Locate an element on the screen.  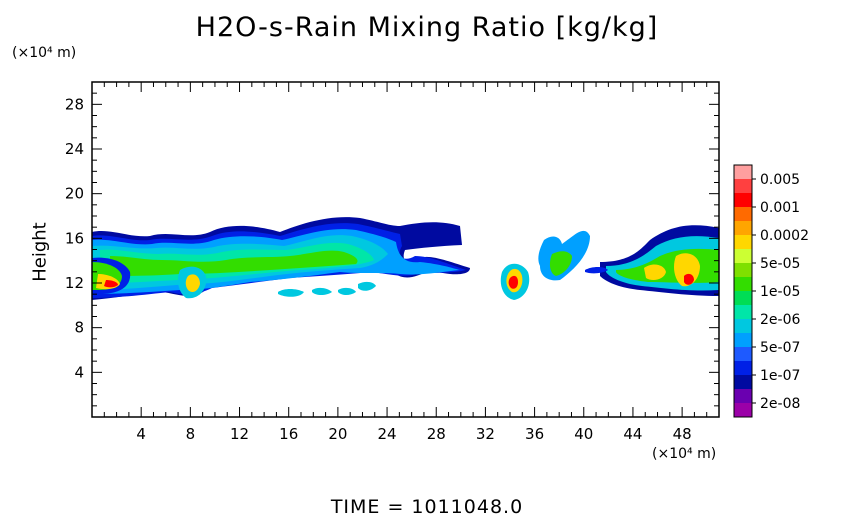
y-tick-label: 16 is located at coordinates (74, 238).